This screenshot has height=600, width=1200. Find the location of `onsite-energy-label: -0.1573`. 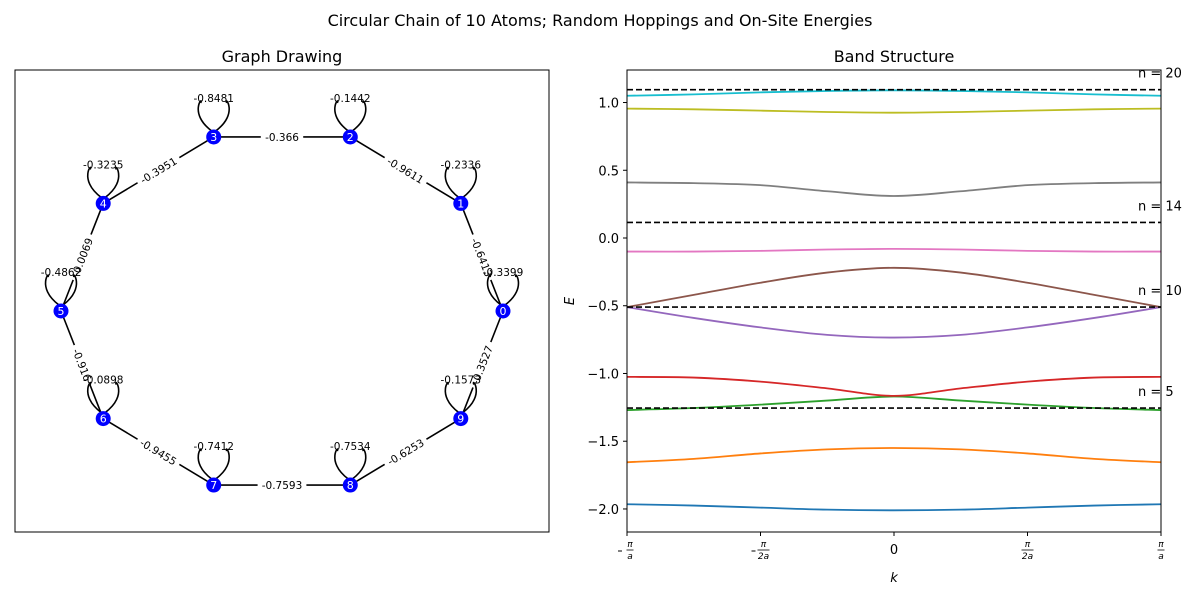

onsite-energy-label: -0.1573 is located at coordinates (461, 381).